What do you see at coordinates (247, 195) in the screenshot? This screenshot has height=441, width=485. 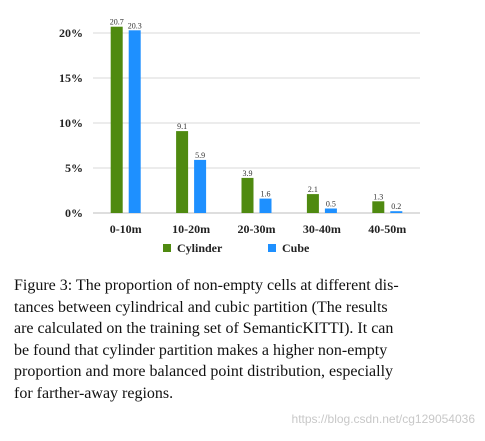 I see `bar-cylinder-20-30m` at bounding box center [247, 195].